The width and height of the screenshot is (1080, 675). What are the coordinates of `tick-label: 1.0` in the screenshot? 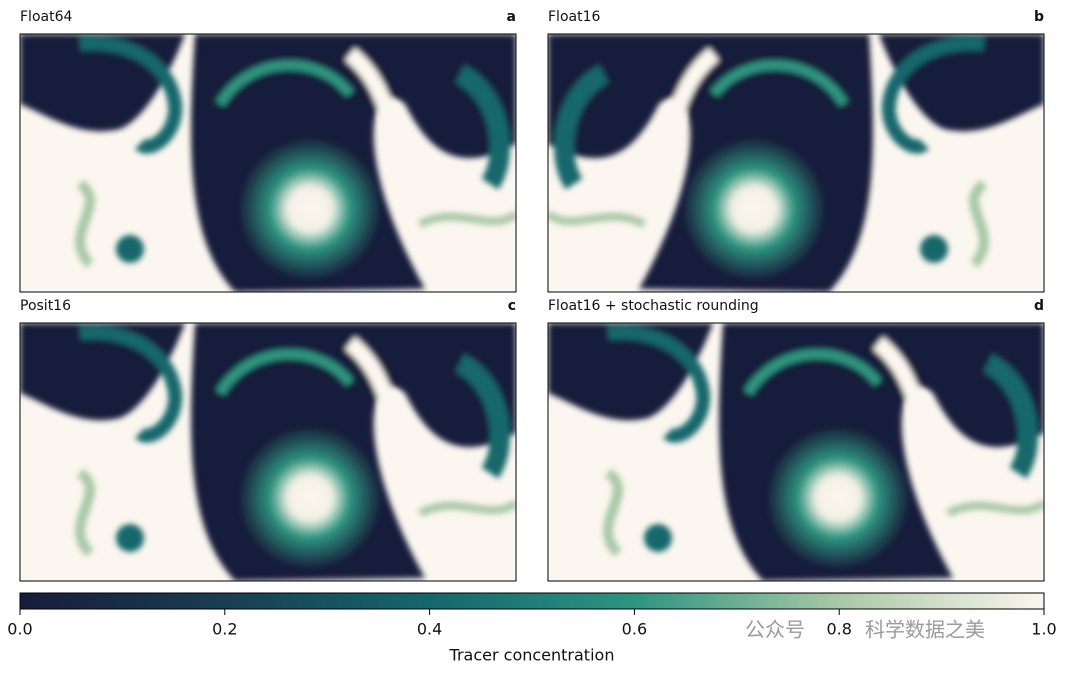 It's located at (1043, 629).